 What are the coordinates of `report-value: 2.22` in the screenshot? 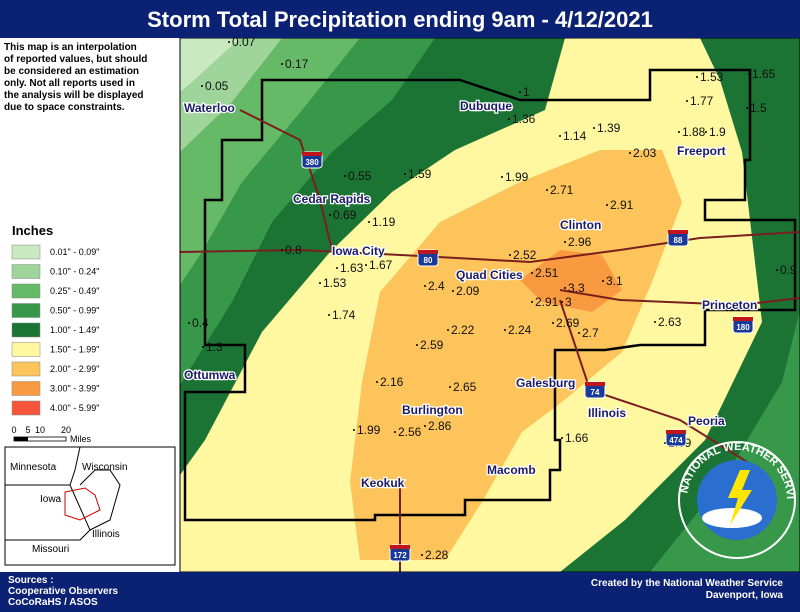 It's located at (463, 330).